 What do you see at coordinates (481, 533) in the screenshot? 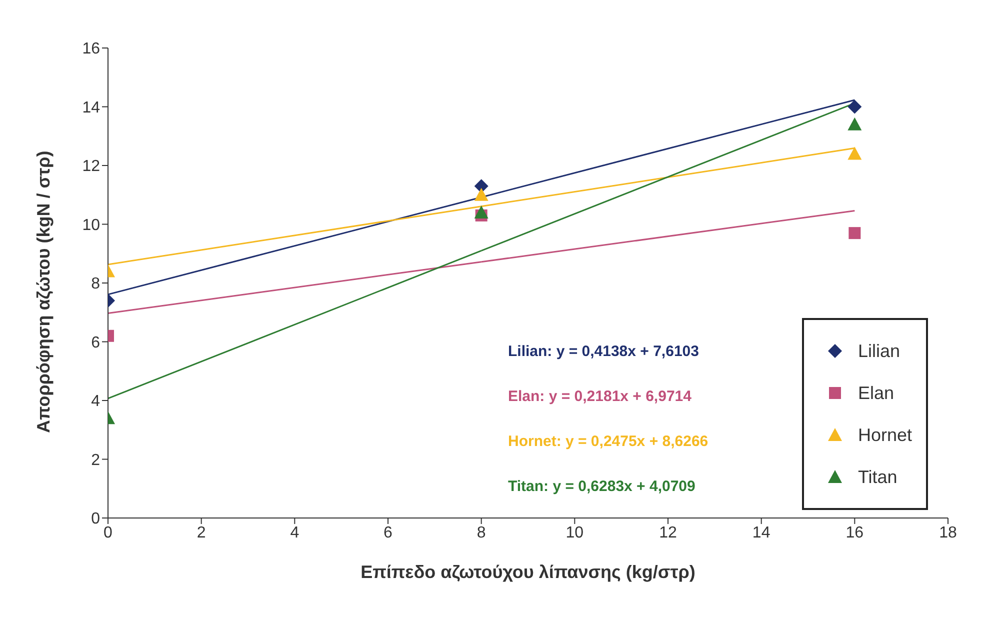
I see `x-tick-label: 8` at bounding box center [481, 533].